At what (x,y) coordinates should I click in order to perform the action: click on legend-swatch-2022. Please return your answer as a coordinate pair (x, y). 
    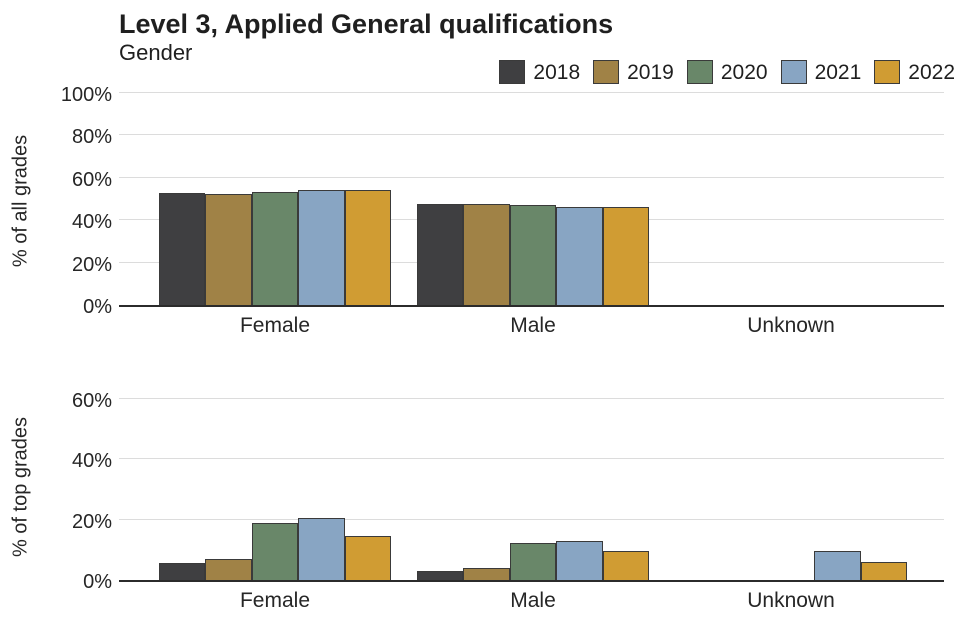
    Looking at the image, I should click on (887, 72).